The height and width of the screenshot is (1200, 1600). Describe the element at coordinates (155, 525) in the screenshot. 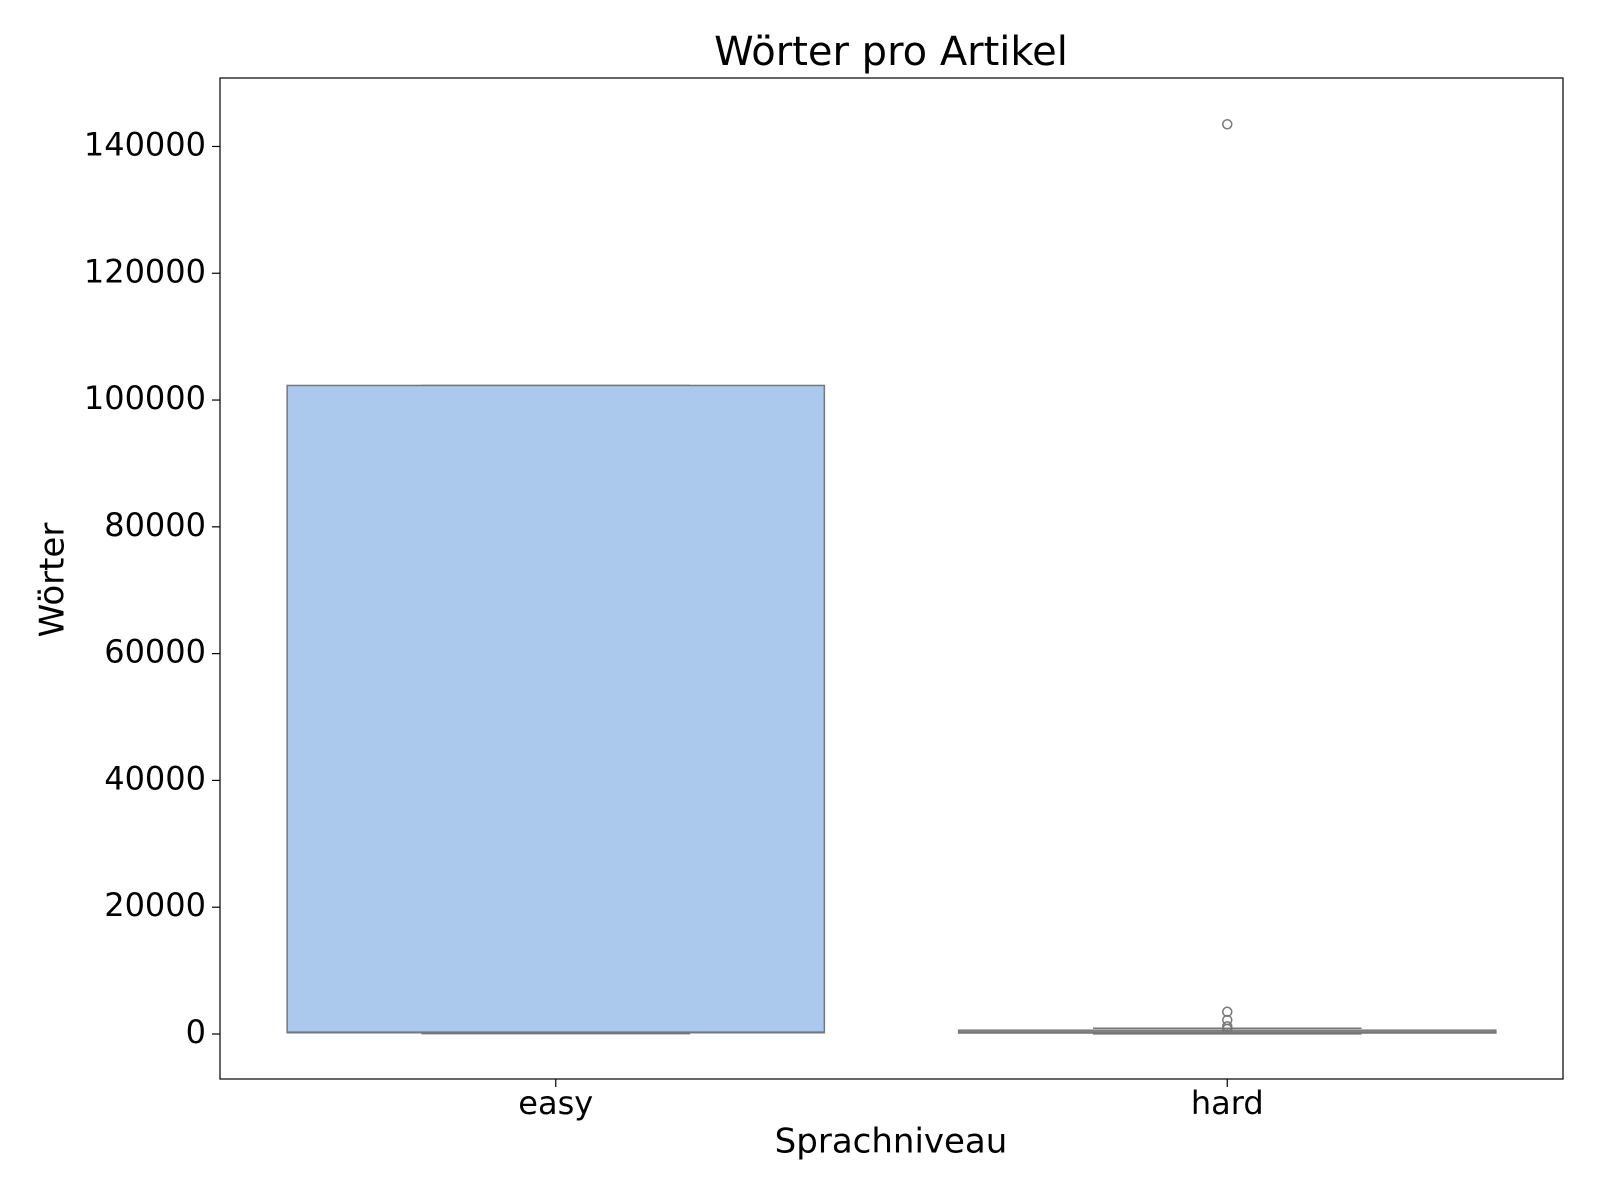

I see `y-tick-label: 80000` at that location.